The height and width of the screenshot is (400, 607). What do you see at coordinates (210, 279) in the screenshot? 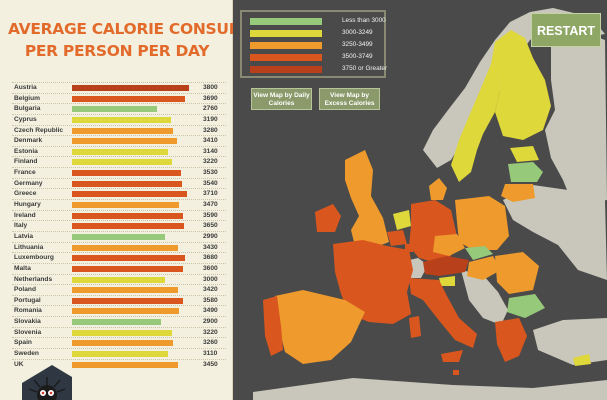
I see `calorie-value: 3000` at bounding box center [210, 279].